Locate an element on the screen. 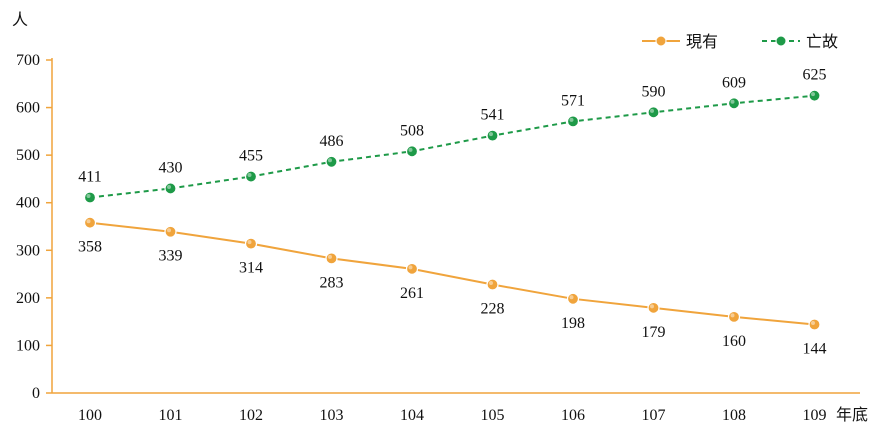 The width and height of the screenshot is (879, 424). legend-label: 現有 is located at coordinates (702, 41).